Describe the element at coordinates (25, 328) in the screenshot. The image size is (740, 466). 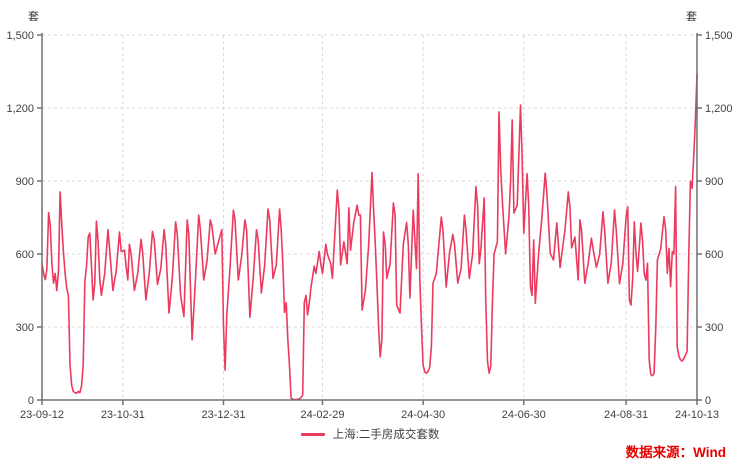
I see `y-tick-label-left: 300` at that location.